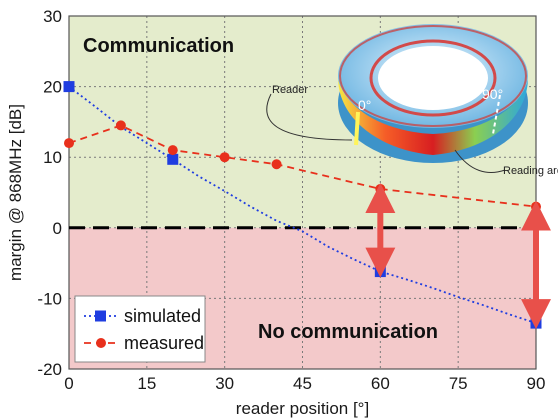 This screenshot has width=558, height=419. Describe the element at coordinates (530, 171) in the screenshot. I see `reading-area-label: Reading area` at that location.